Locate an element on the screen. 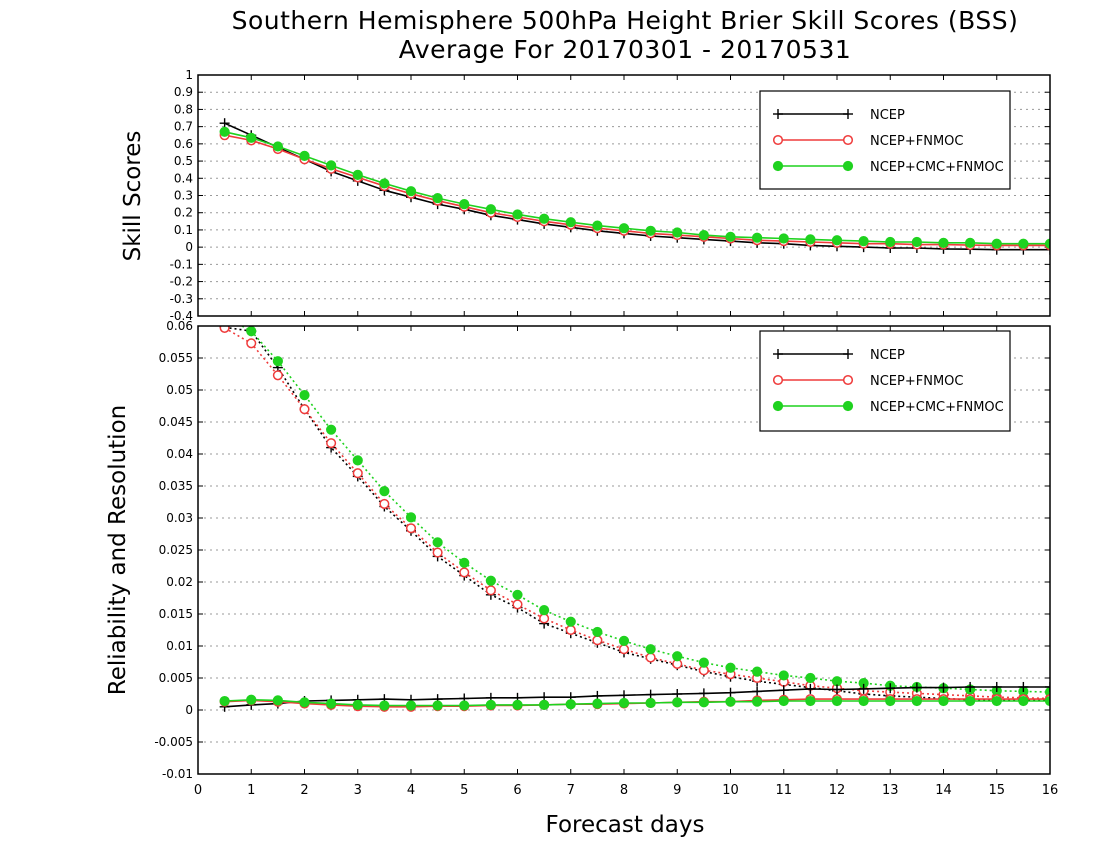  top-ytick-label-9: 0.5 is located at coordinates (183, 161).